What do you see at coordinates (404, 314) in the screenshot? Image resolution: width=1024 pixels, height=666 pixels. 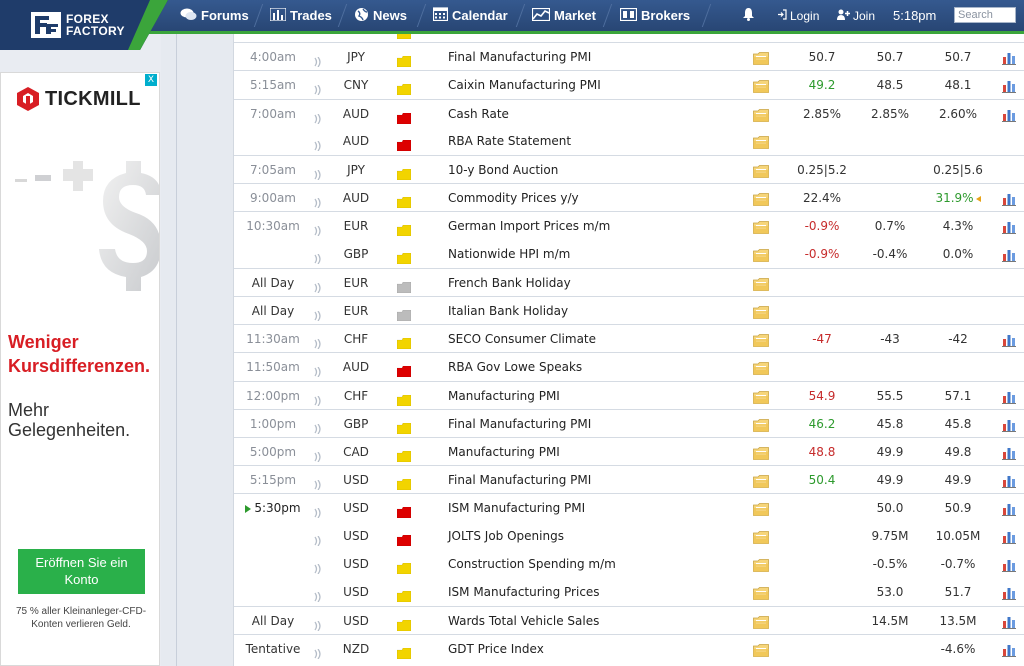 I see `gray-impact-folder-icon` at bounding box center [404, 314].